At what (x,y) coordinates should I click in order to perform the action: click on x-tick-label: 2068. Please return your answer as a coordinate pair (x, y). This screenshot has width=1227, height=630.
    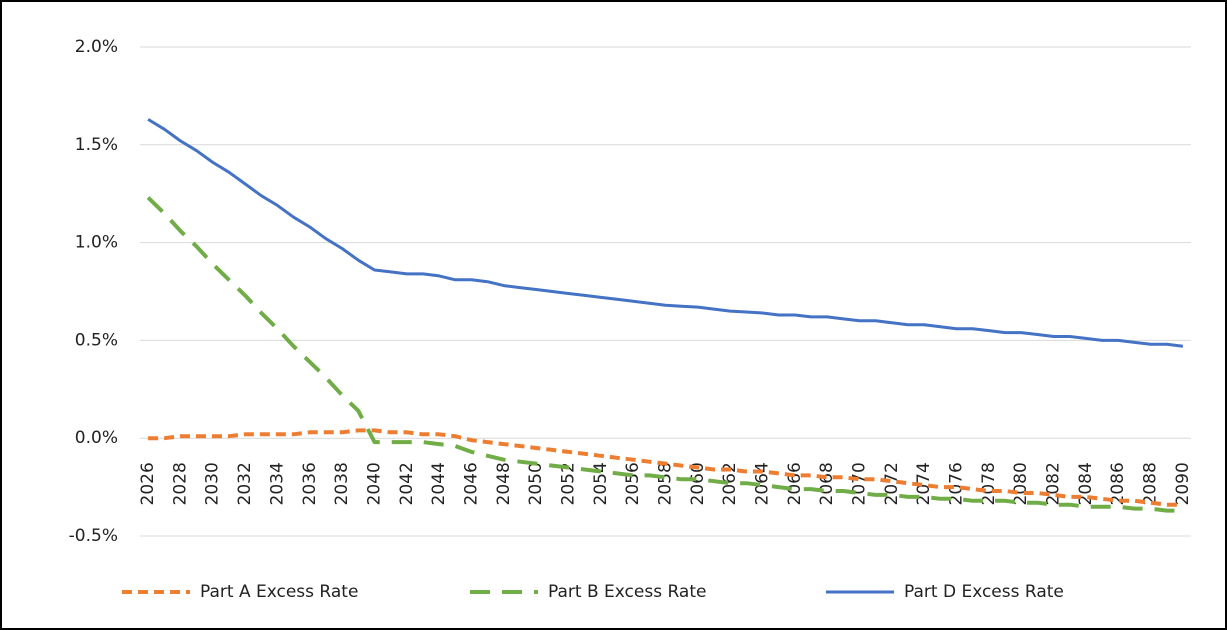
    Looking at the image, I should click on (827, 483).